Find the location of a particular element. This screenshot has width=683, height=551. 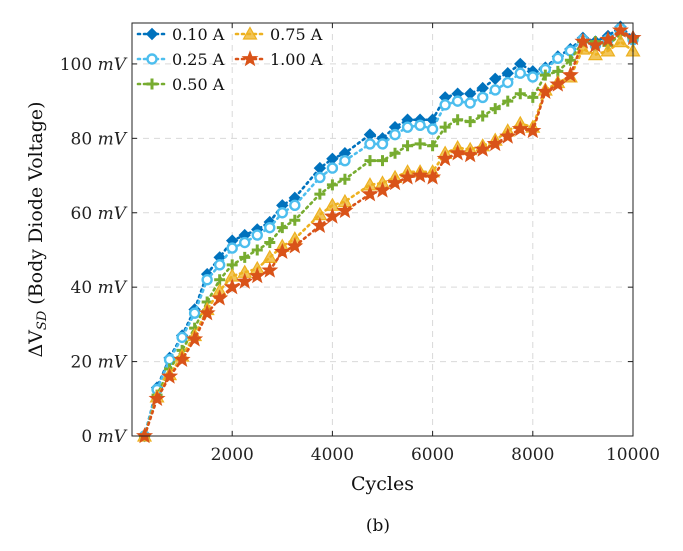

y-tick-label: 60 mV is located at coordinates (99, 214).